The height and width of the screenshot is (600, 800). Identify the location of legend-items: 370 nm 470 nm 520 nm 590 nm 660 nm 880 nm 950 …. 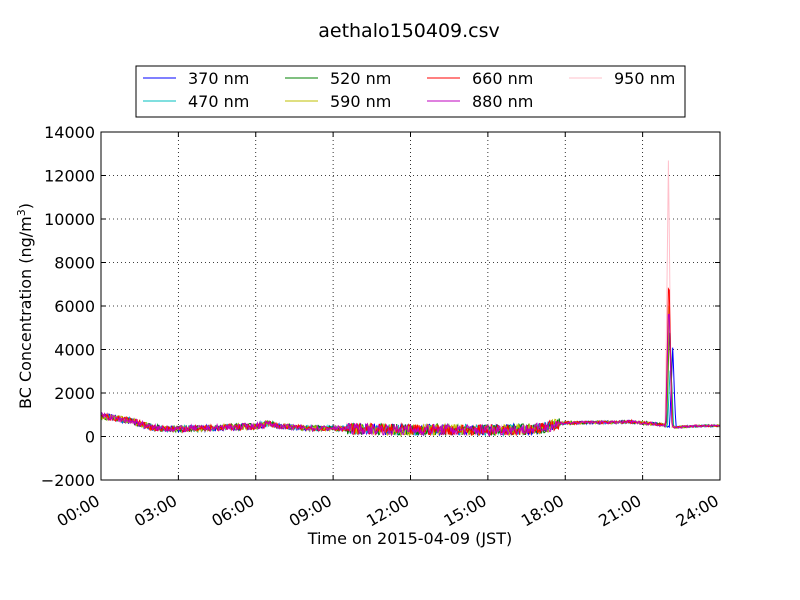
(409, 90).